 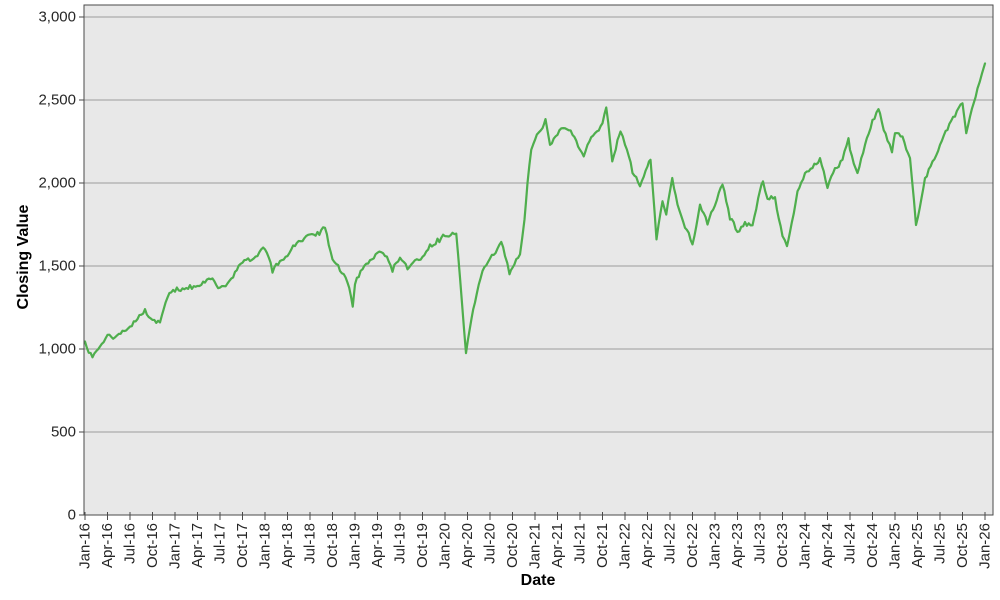 I want to click on y-tick-label: 0, so click(x=72, y=515).